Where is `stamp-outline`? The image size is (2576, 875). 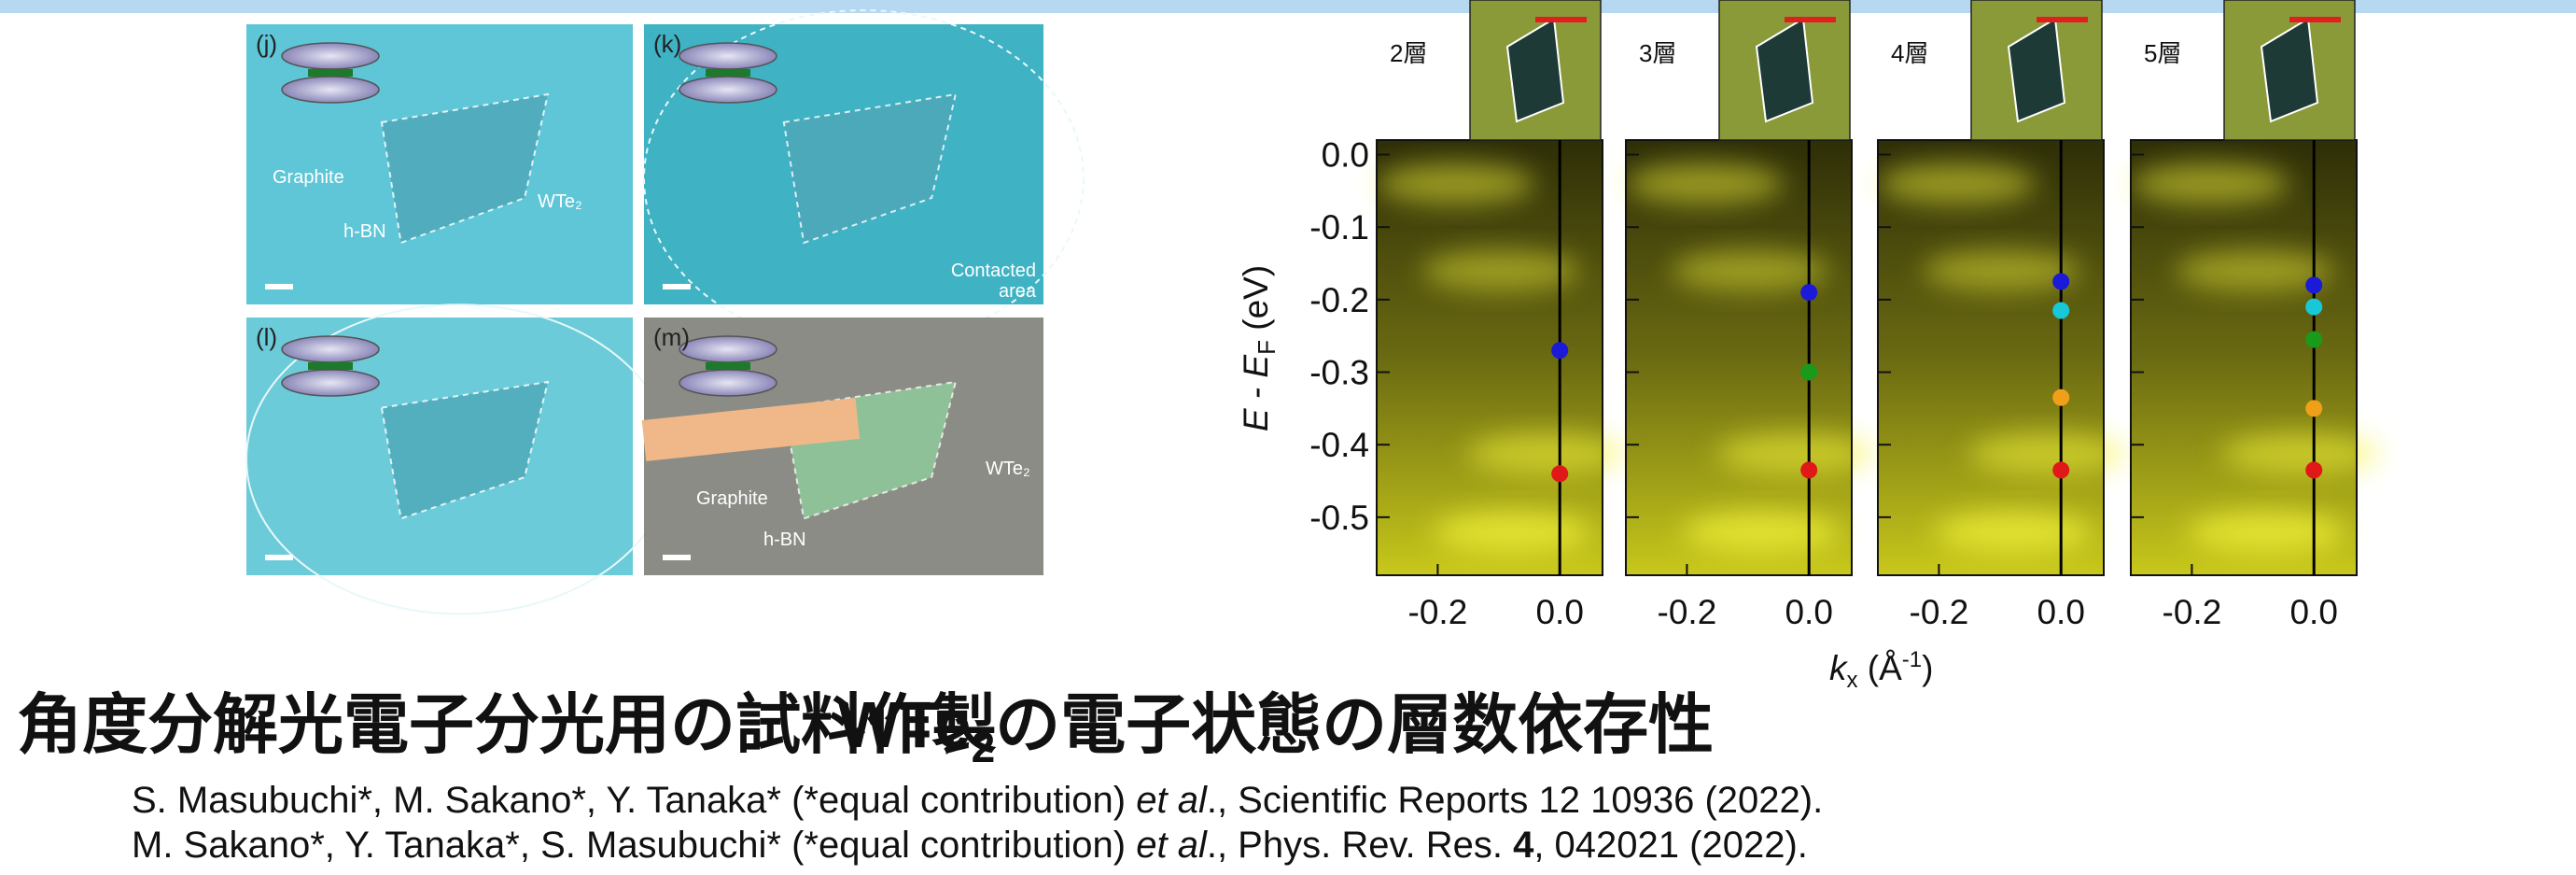
stamp-outline is located at coordinates (864, 178).